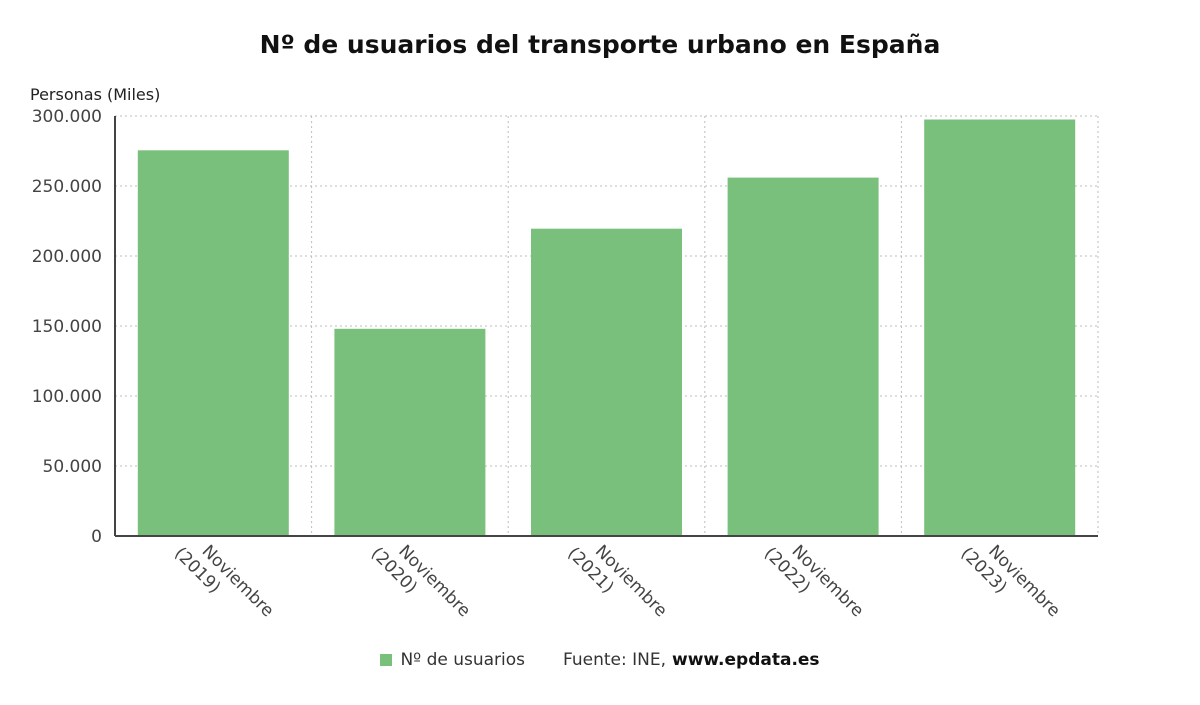 Image resolution: width=1200 pixels, height=705 pixels. I want to click on x-tick-label: Noviembre(2022), so click(813, 582).